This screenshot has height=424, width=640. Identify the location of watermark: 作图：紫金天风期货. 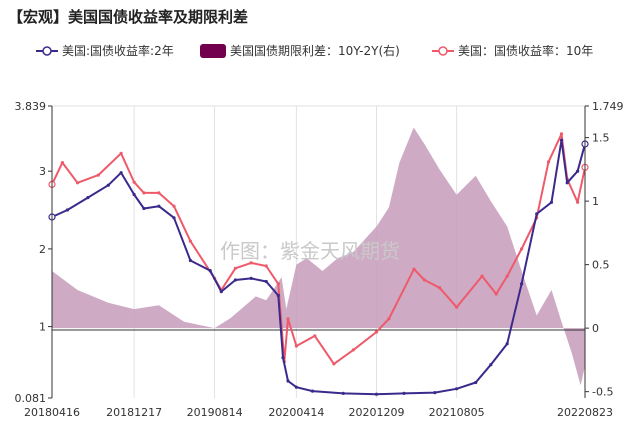
(310, 251).